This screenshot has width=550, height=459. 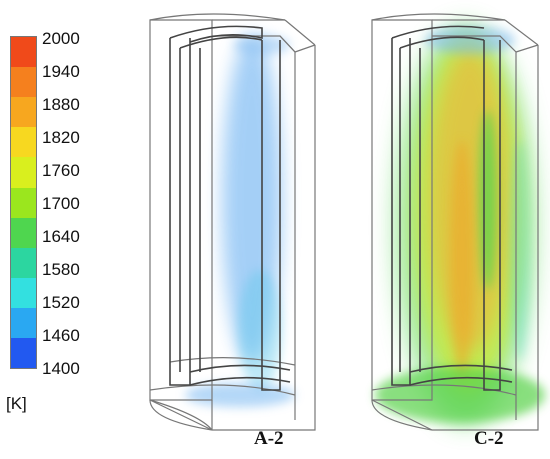 I want to click on colorbar-tick: 1880, so click(x=61, y=104).